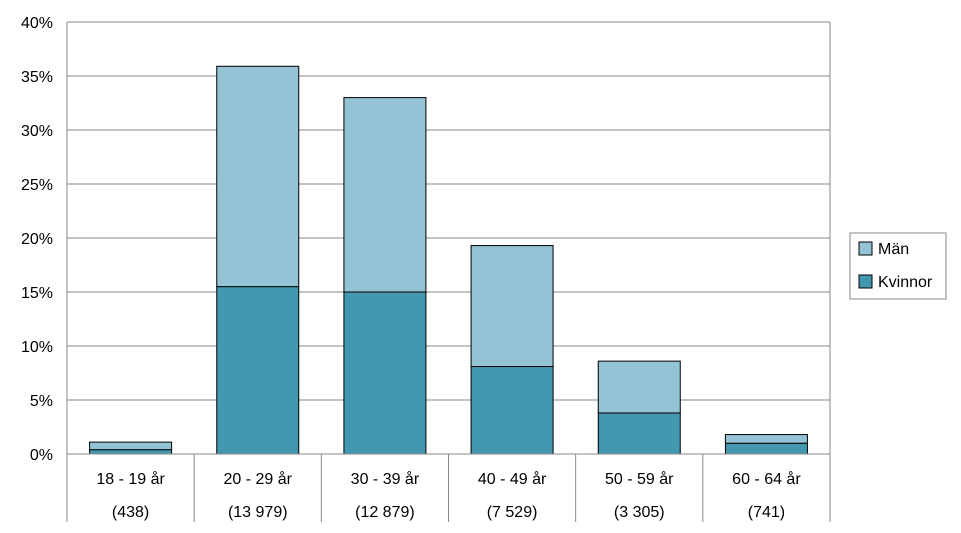 The height and width of the screenshot is (533, 961). What do you see at coordinates (512, 512) in the screenshot?
I see `x-category-count: (7 529)` at bounding box center [512, 512].